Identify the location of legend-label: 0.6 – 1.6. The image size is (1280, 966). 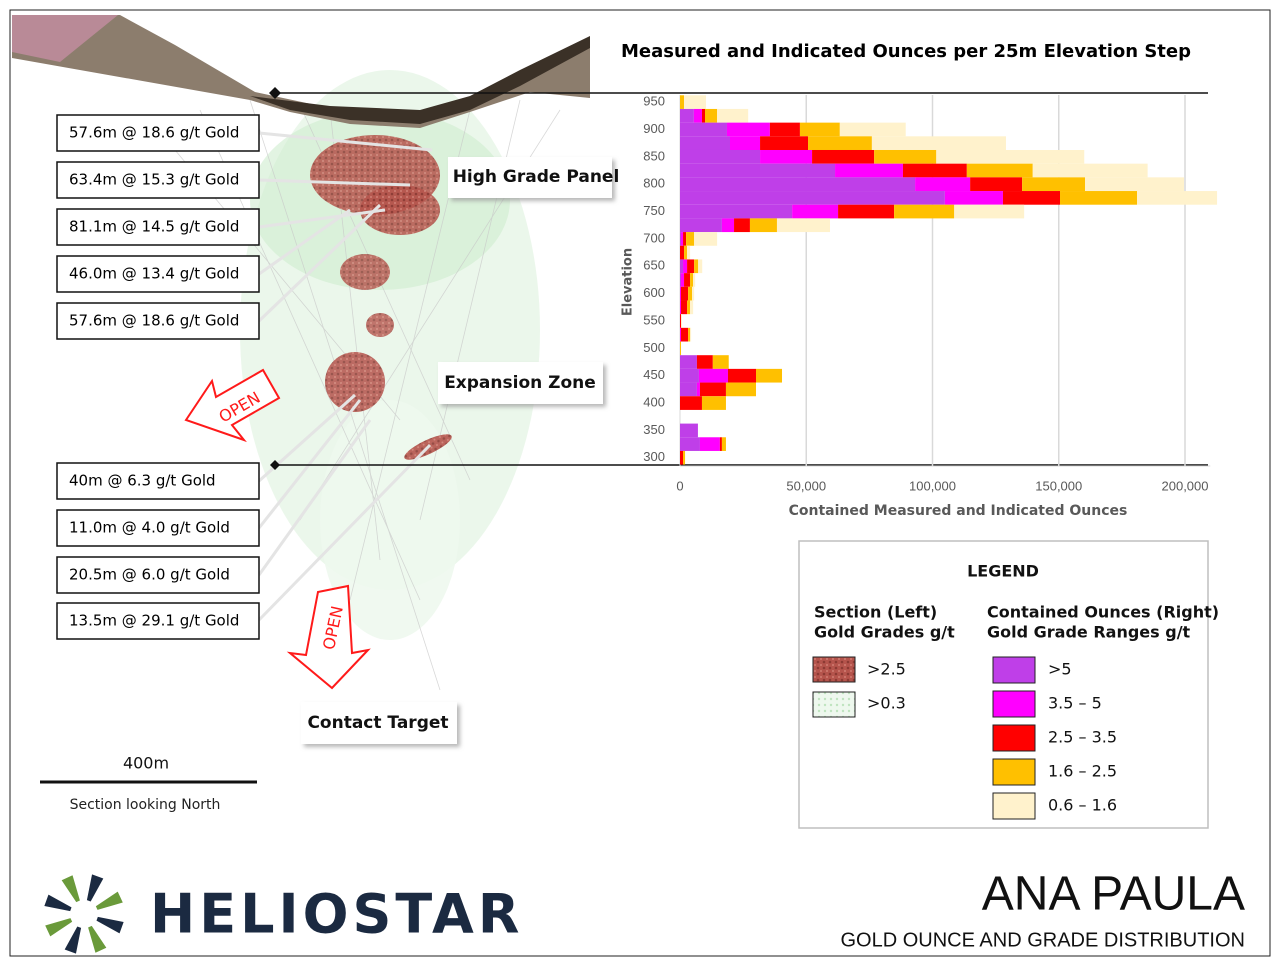
(1082, 805).